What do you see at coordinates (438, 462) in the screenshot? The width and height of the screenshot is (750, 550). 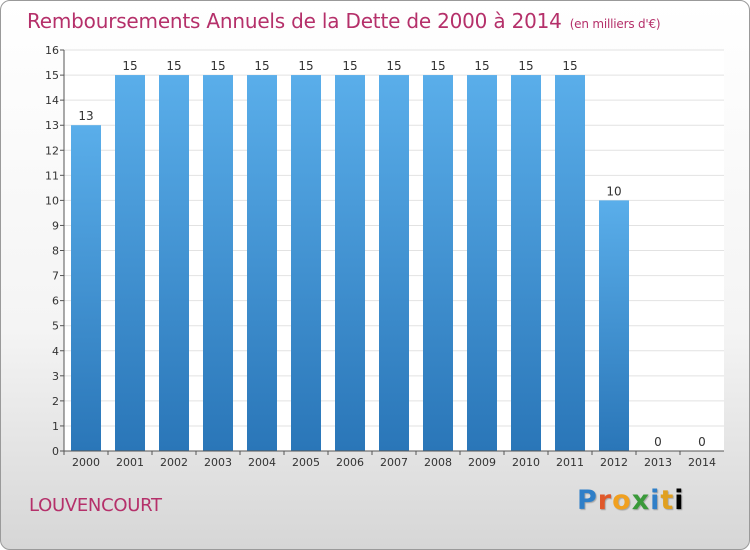 I see `x-tick-label: 2008` at bounding box center [438, 462].